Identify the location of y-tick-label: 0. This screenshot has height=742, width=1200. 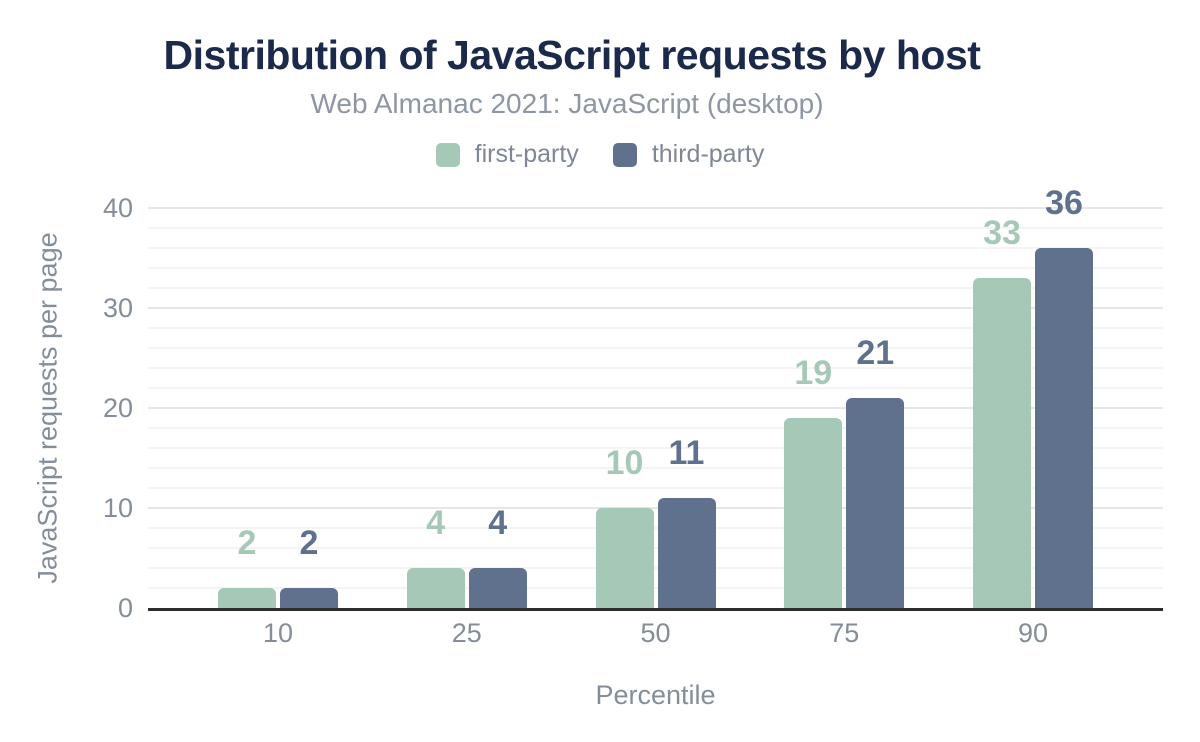
(125, 608).